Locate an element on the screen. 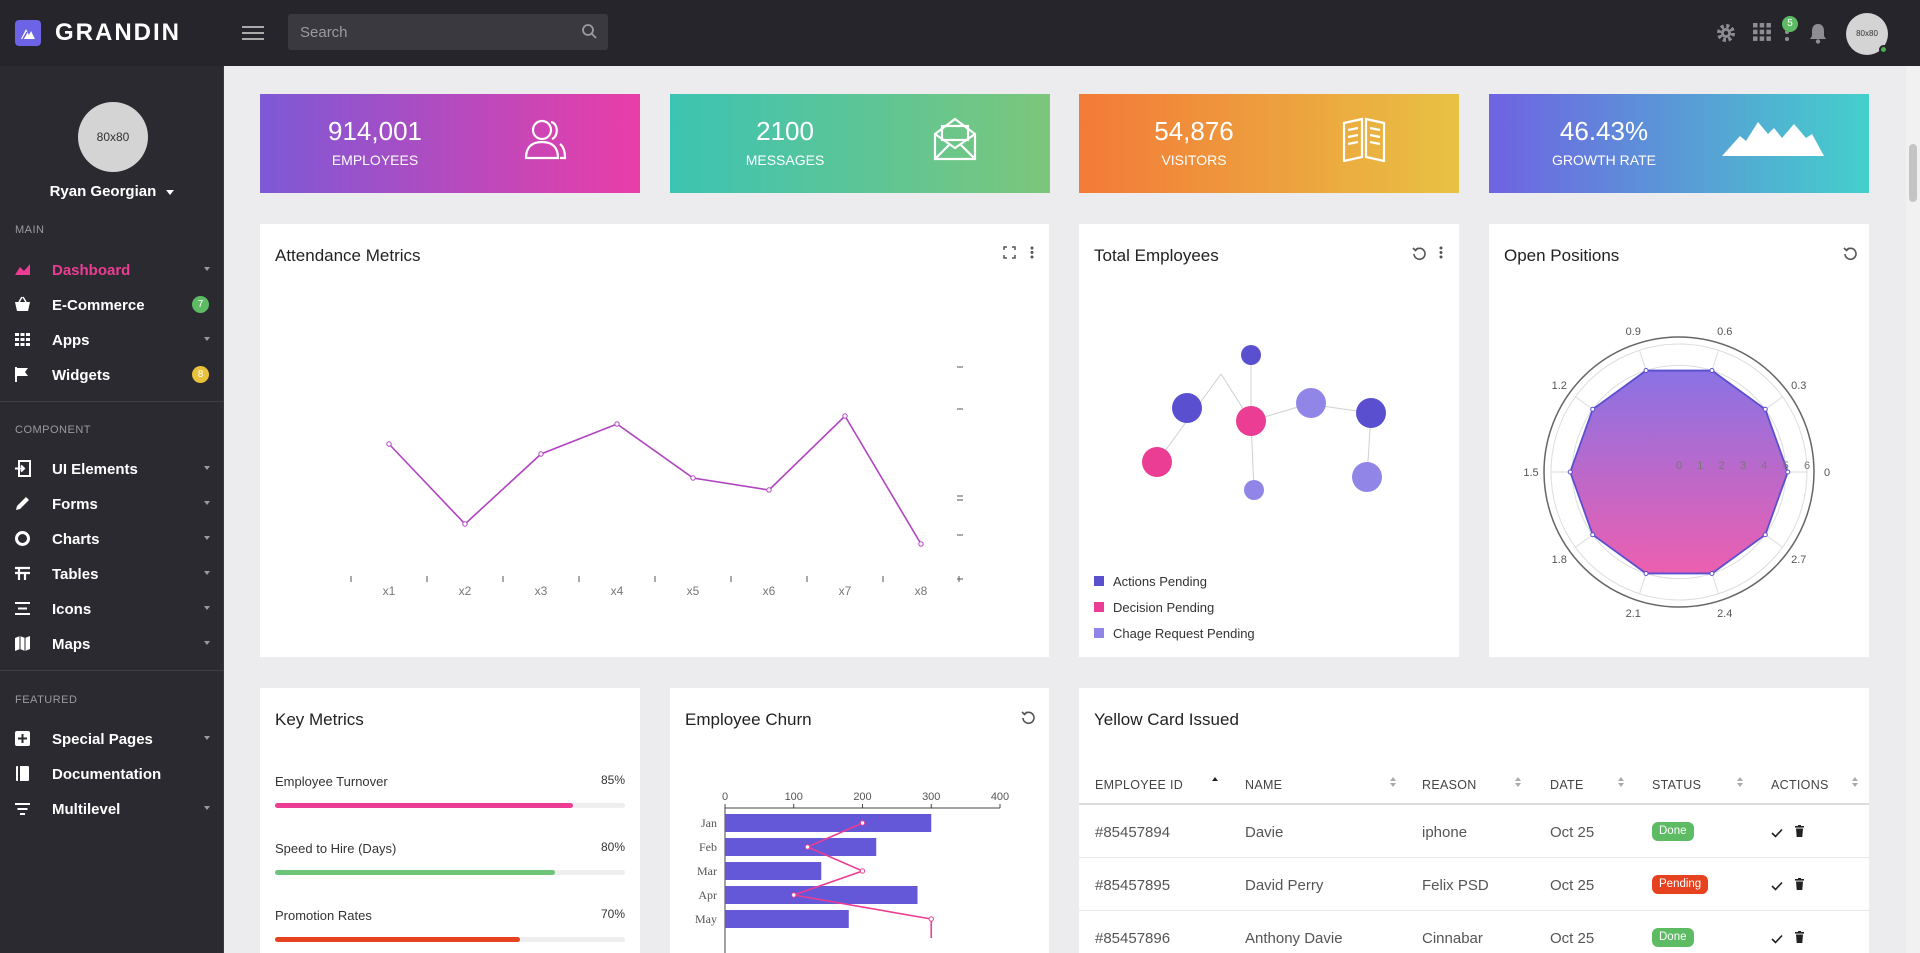 Image resolution: width=1920 pixels, height=953 pixels. legend-item: Decision Pending is located at coordinates (1174, 607).